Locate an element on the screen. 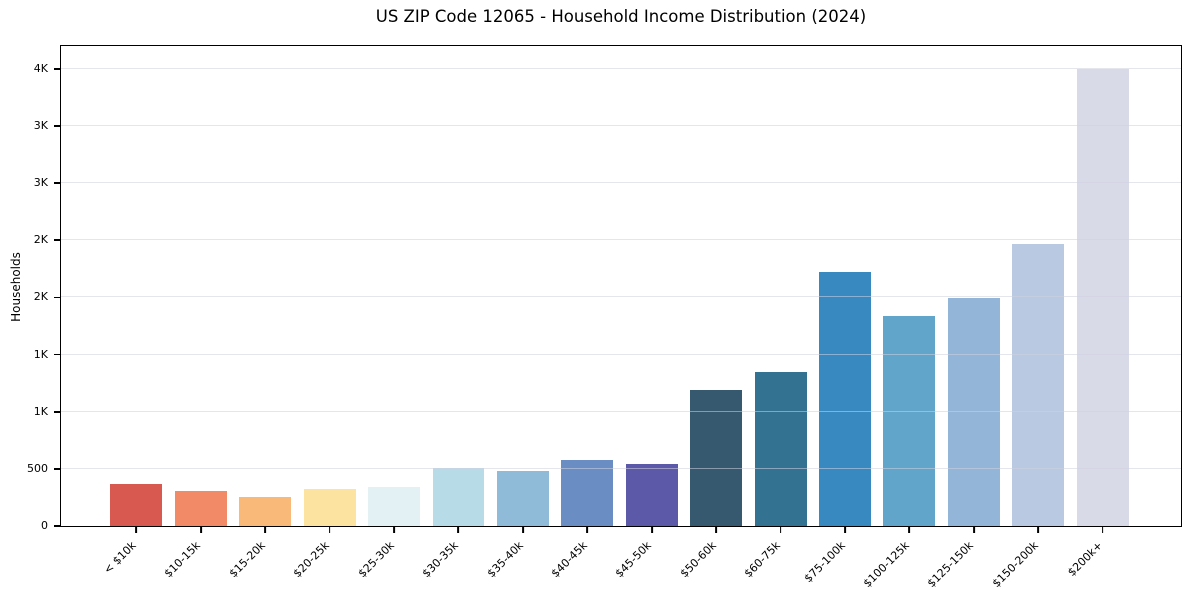 This screenshot has width=1189, height=590. x-tick-label: $150-200k is located at coordinates (1015, 564).